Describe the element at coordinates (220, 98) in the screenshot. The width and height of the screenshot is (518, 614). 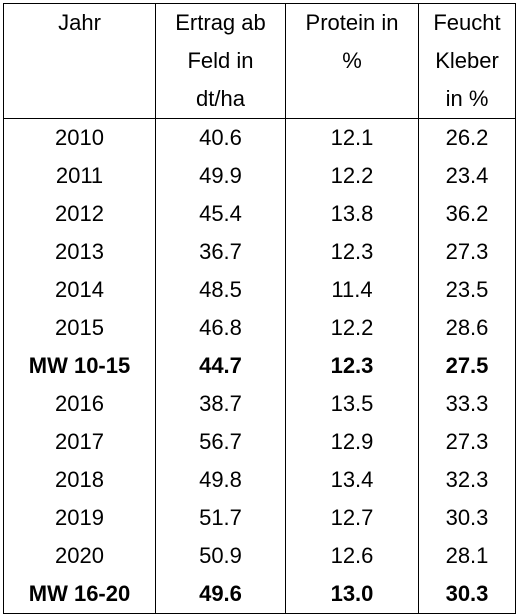
I see `header-yield-line-3: dt/ha` at that location.